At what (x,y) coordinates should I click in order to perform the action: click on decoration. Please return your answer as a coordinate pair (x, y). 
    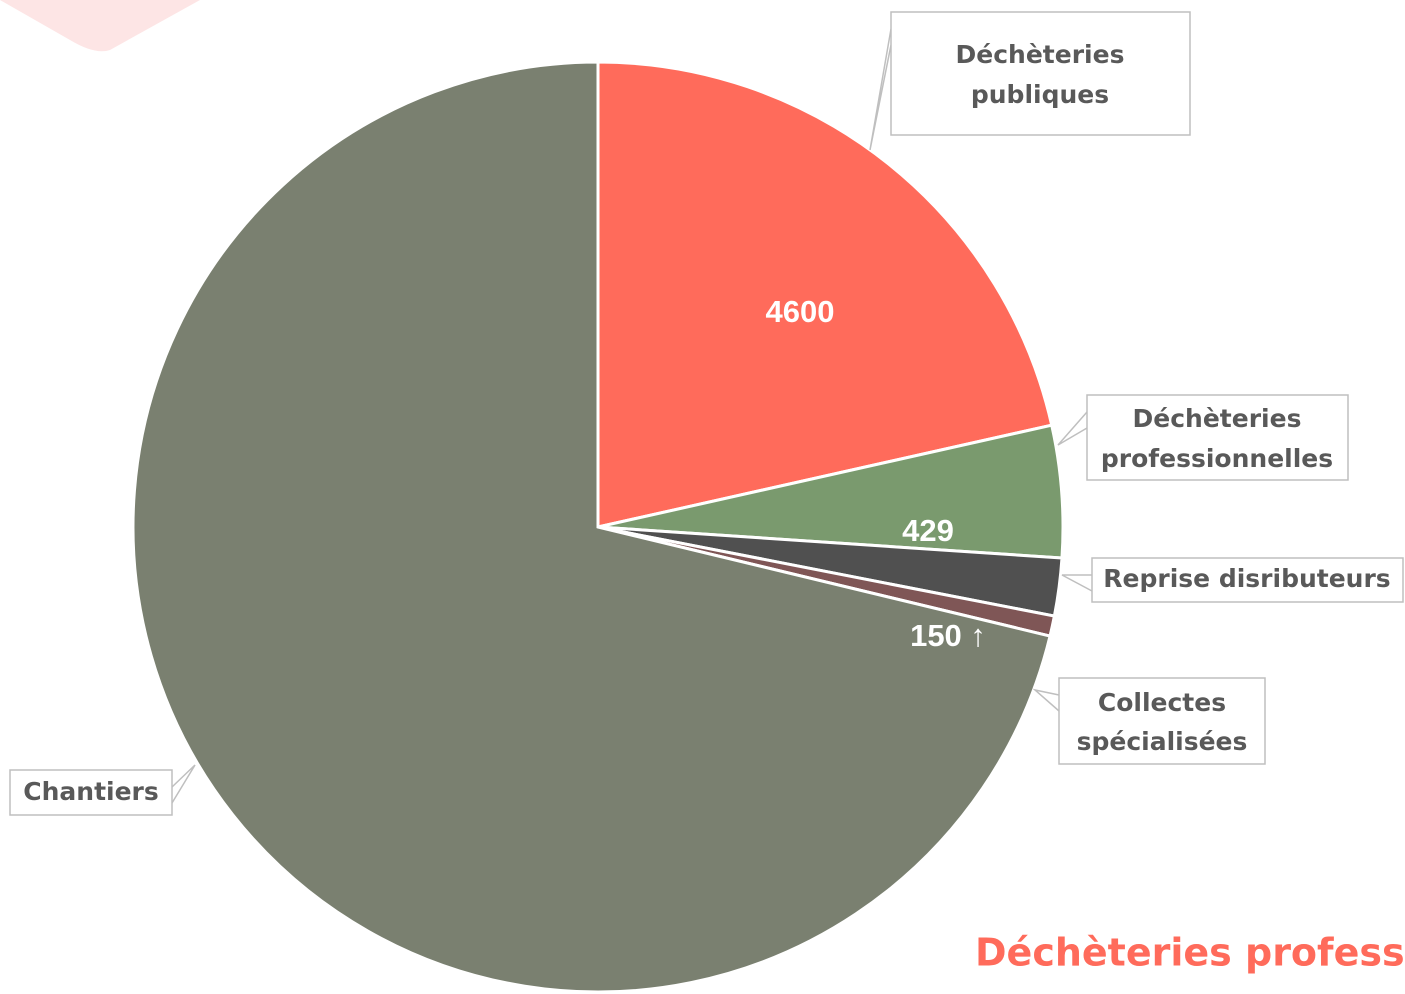
    Looking at the image, I should click on (100, 26).